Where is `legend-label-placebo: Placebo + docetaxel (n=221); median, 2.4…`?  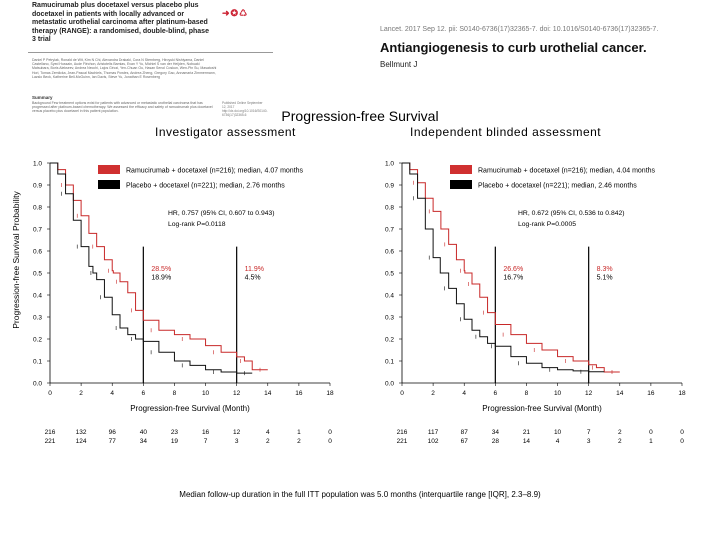
legend-label-placebo: Placebo + docetaxel (n=221); median, 2.4… is located at coordinates (557, 186).